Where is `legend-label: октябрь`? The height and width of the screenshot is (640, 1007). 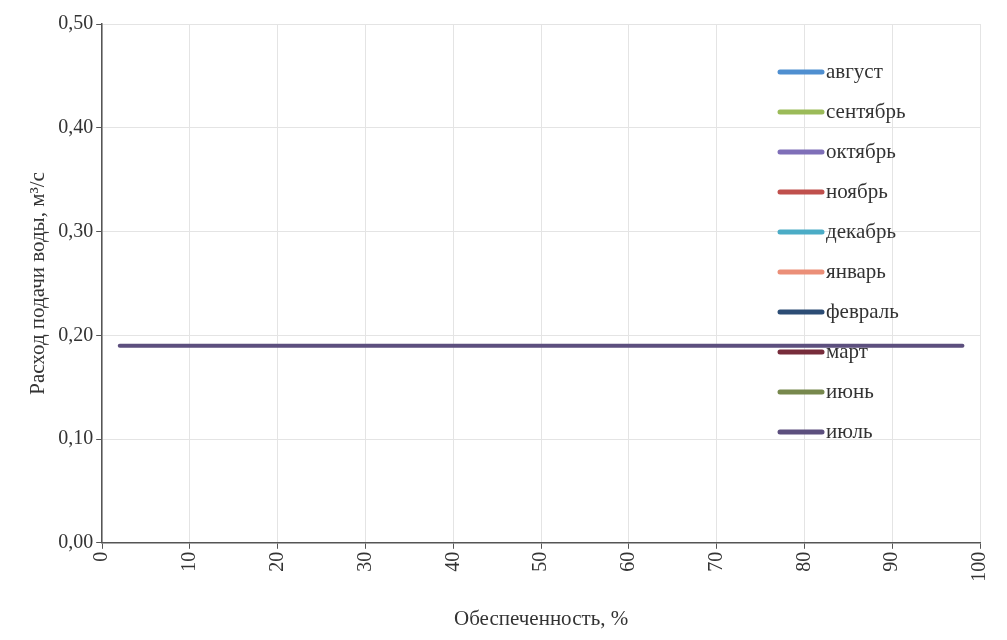 legend-label: октябрь is located at coordinates (861, 150).